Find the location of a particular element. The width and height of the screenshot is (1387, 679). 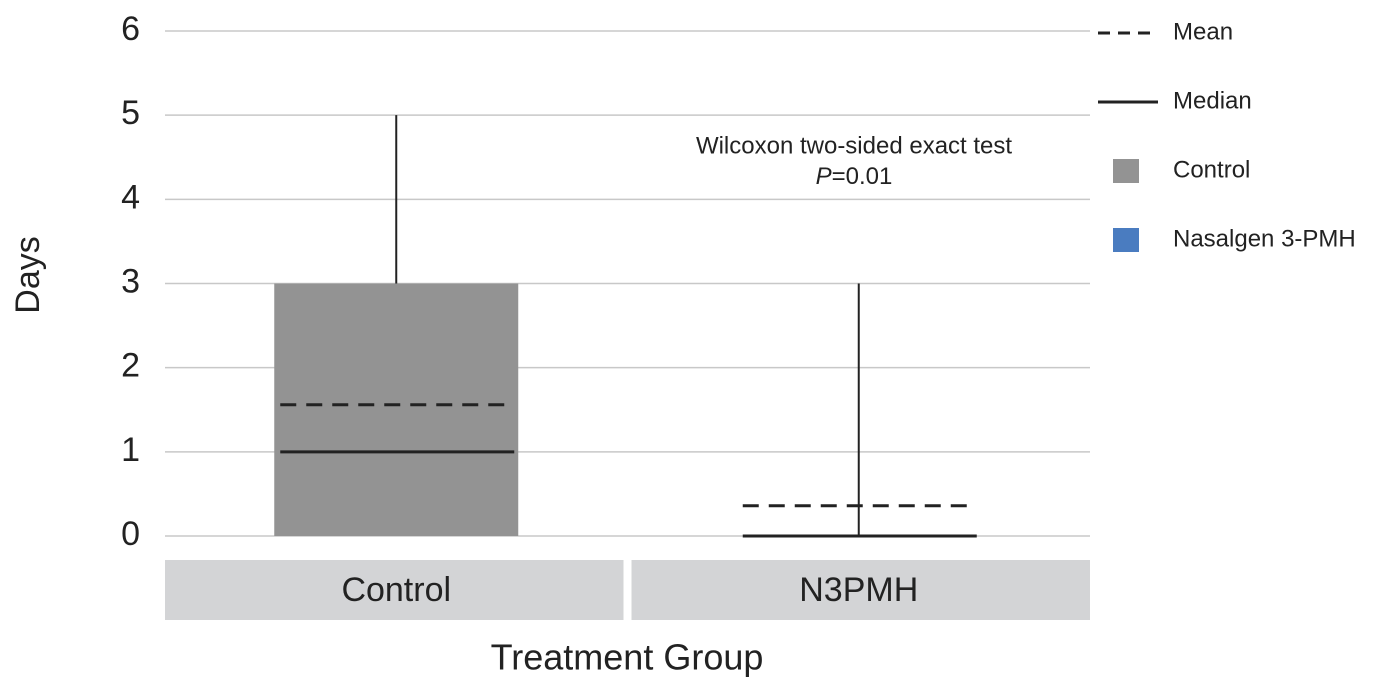

box is located at coordinates (396, 409).